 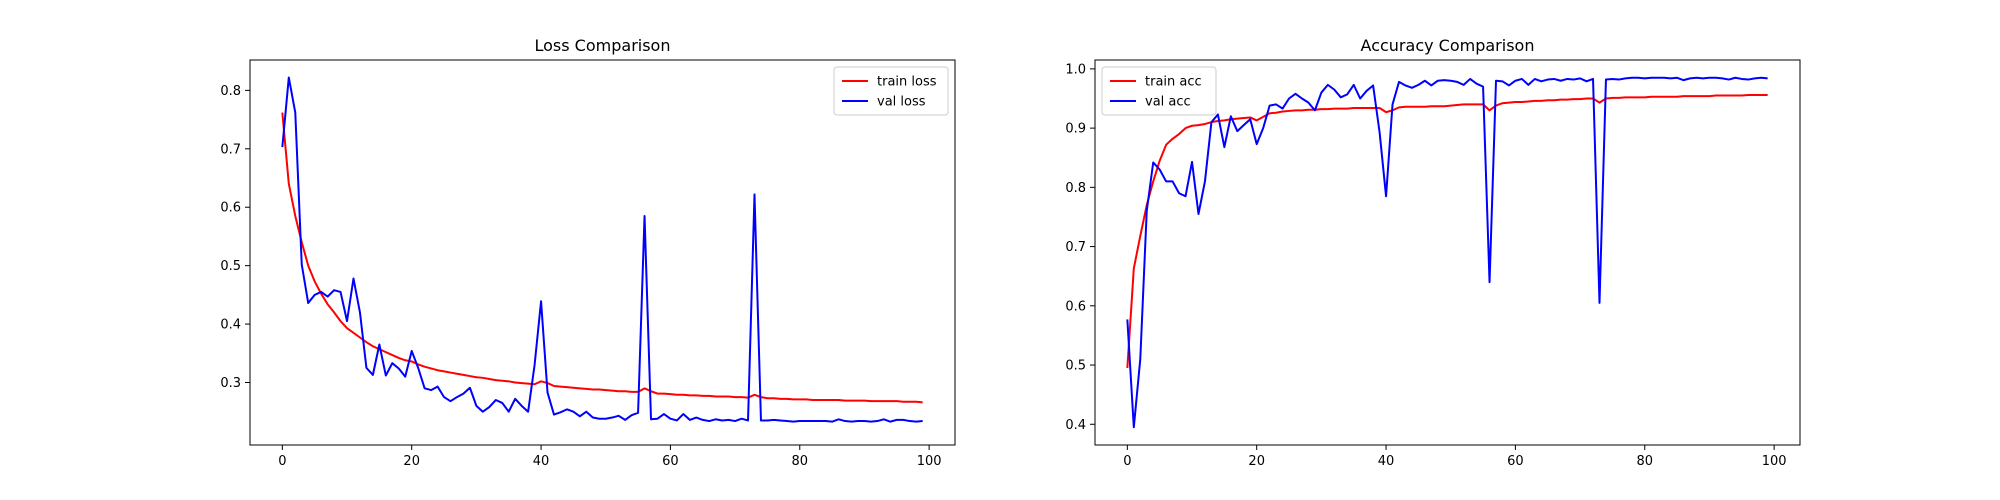 What do you see at coordinates (1173, 82) in the screenshot?
I see `legend-label: train acc` at bounding box center [1173, 82].